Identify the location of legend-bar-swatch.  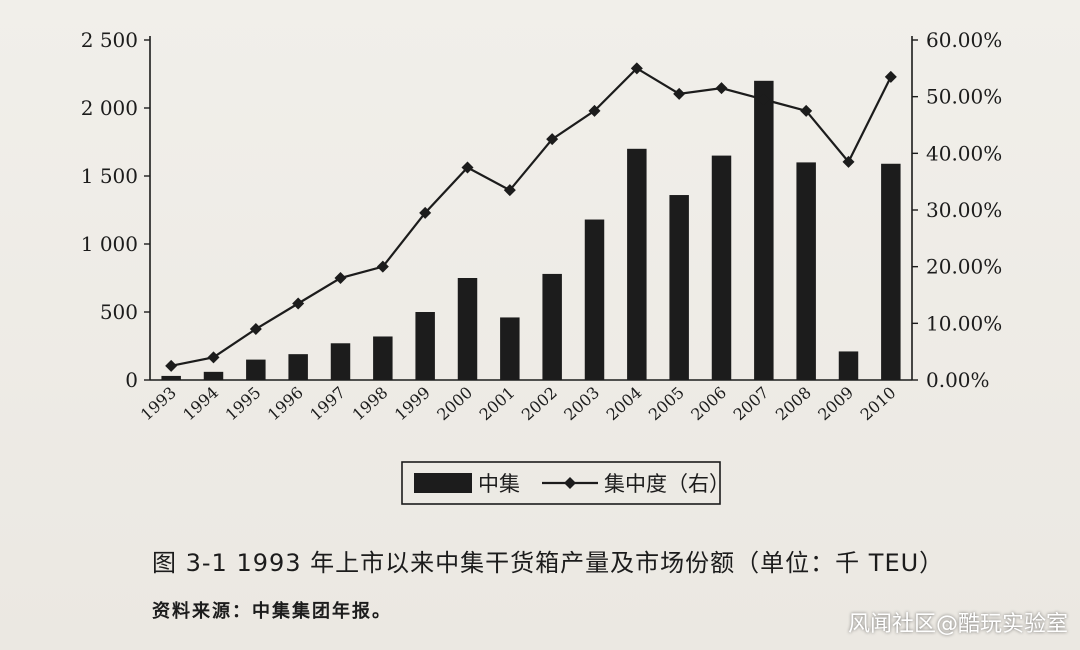
(443, 483).